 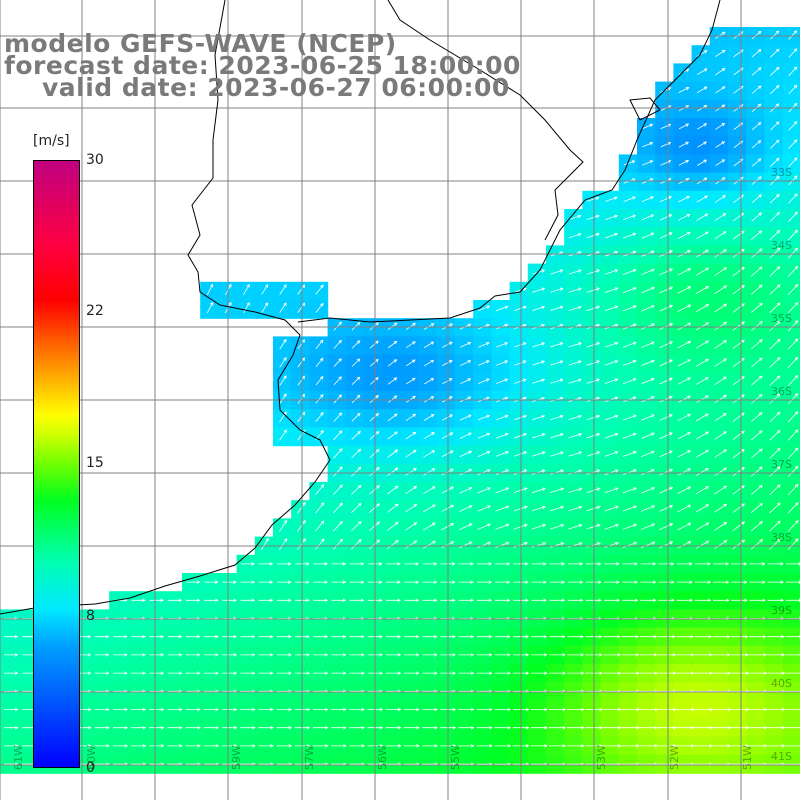 I want to click on model-title: modelo GEFS-WAVE (NCEP), so click(x=200, y=43).